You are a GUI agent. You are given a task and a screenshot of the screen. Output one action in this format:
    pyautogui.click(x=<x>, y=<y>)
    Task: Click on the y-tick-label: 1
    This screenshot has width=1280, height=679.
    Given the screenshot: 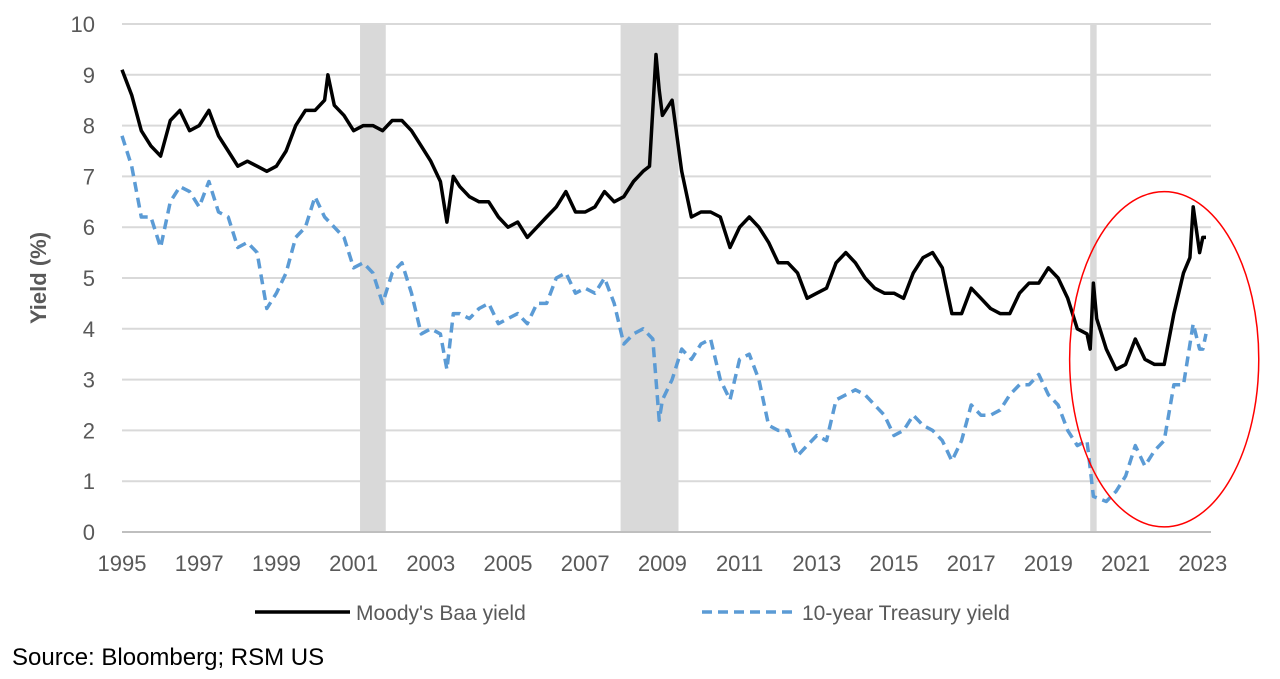 What is the action you would take?
    pyautogui.click(x=89, y=481)
    